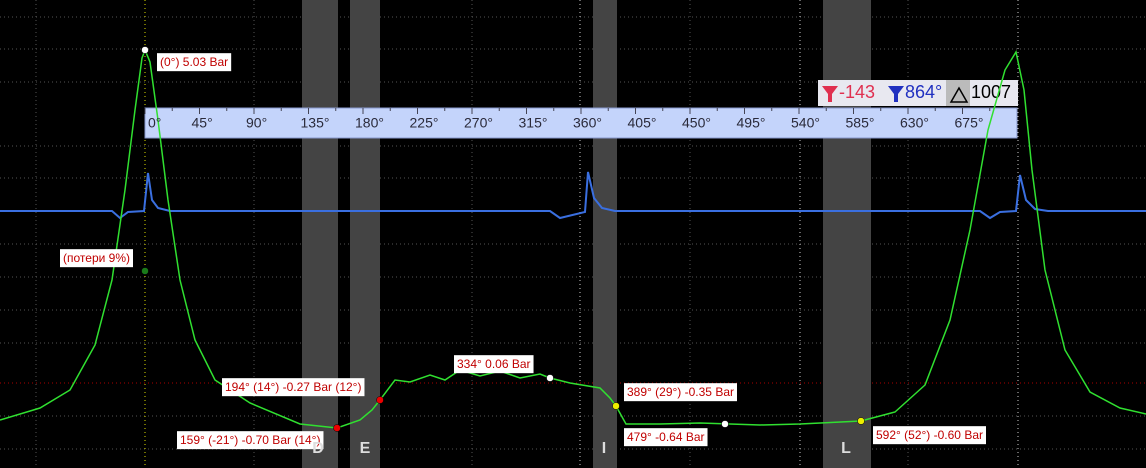 The height and width of the screenshot is (468, 1146). I want to click on annotation: 159° (-21°) -0.70 Bar (14°), so click(250, 440).